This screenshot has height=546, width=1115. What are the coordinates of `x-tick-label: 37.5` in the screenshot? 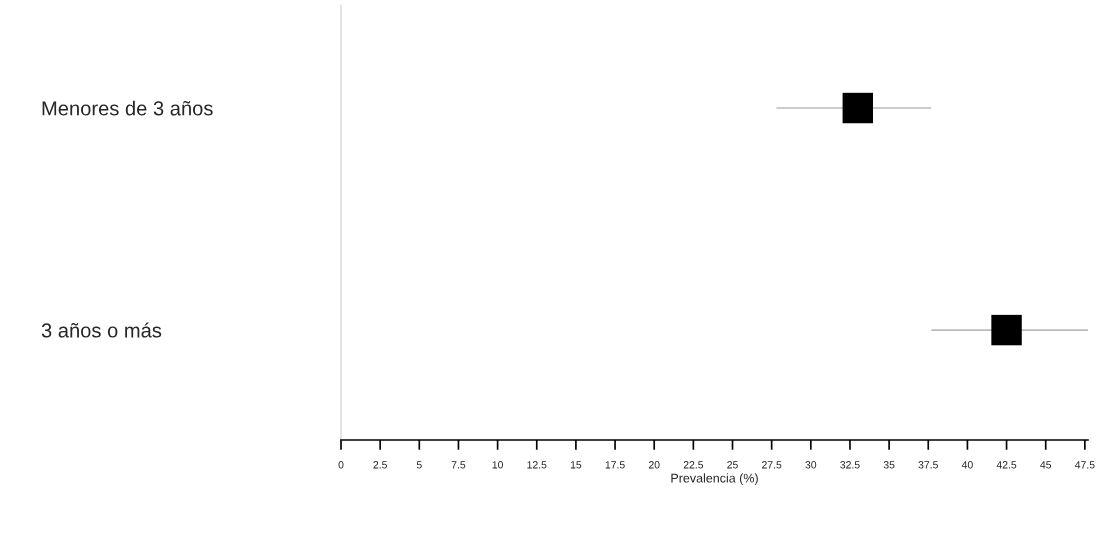 It's located at (928, 465).